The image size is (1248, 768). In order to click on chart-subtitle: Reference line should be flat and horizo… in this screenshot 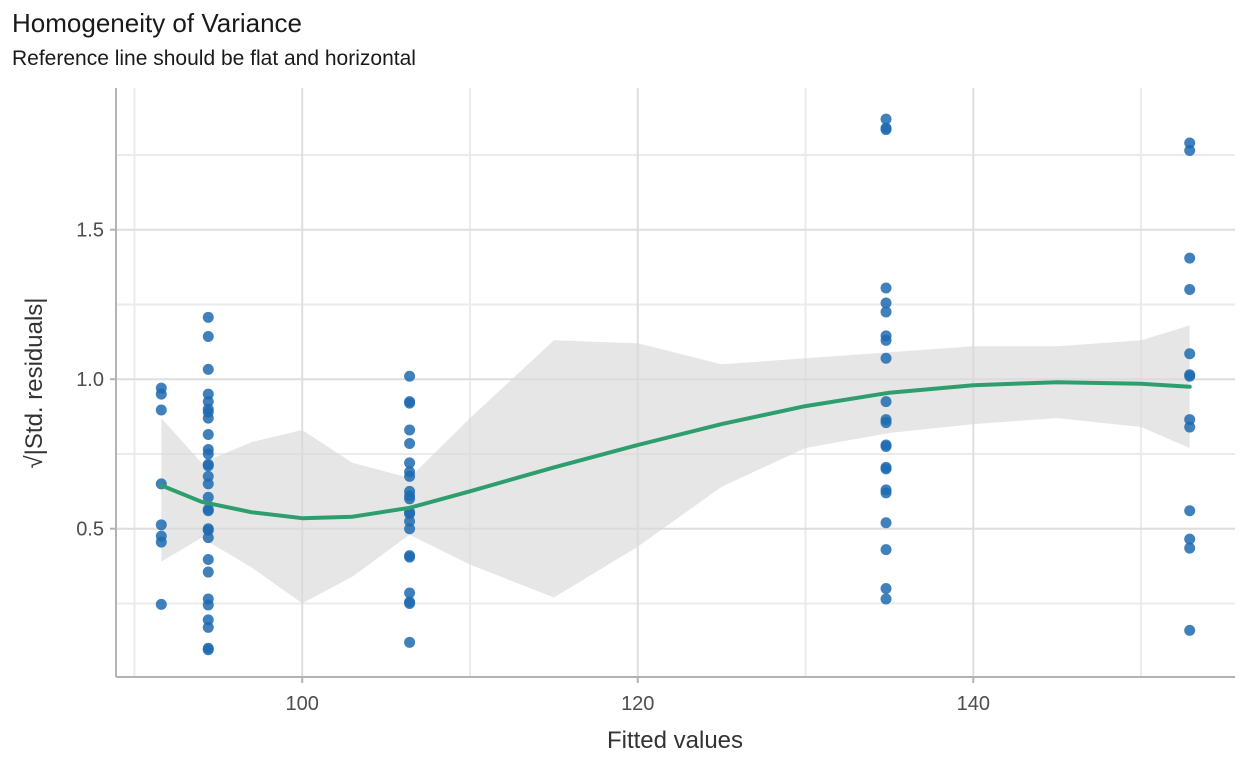, I will do `click(214, 58)`.